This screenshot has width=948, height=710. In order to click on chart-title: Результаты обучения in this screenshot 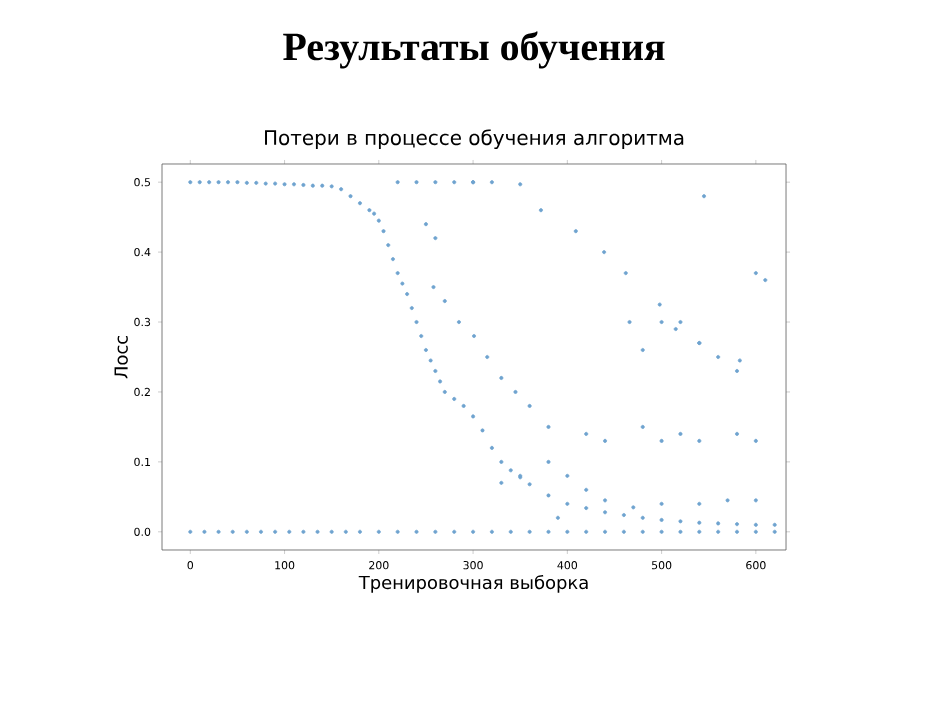, I will do `click(474, 50)`.